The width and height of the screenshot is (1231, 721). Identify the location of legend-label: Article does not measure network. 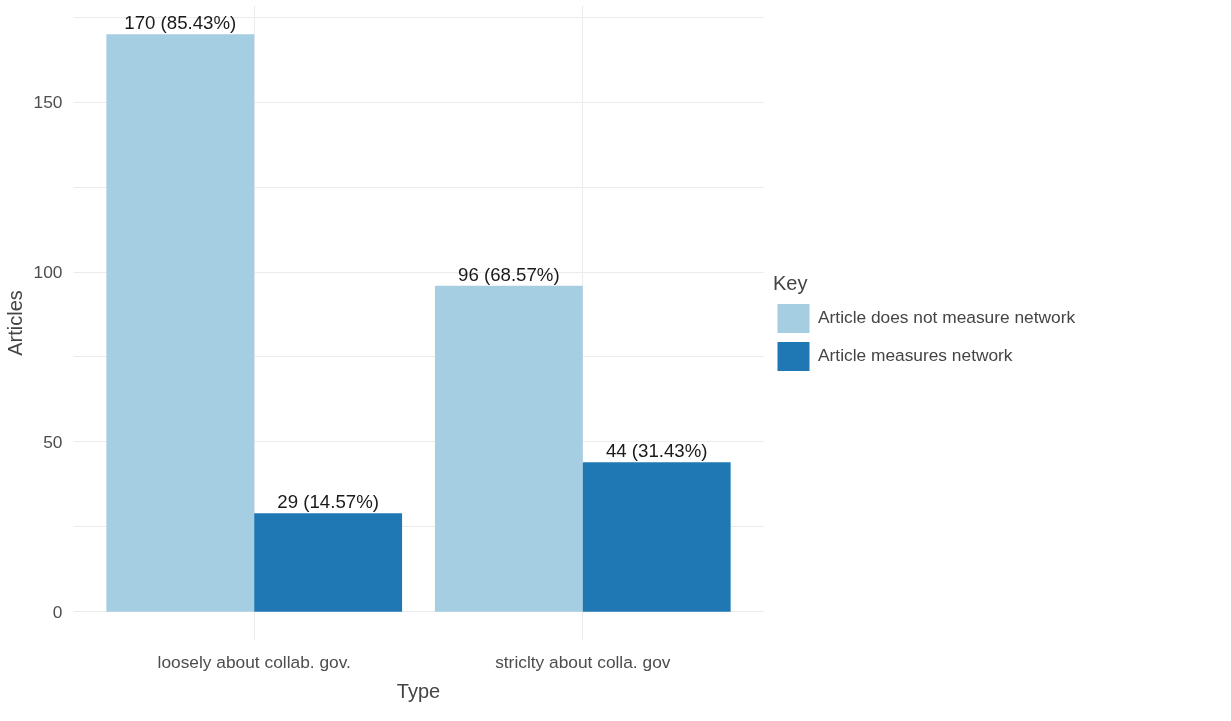
(947, 317).